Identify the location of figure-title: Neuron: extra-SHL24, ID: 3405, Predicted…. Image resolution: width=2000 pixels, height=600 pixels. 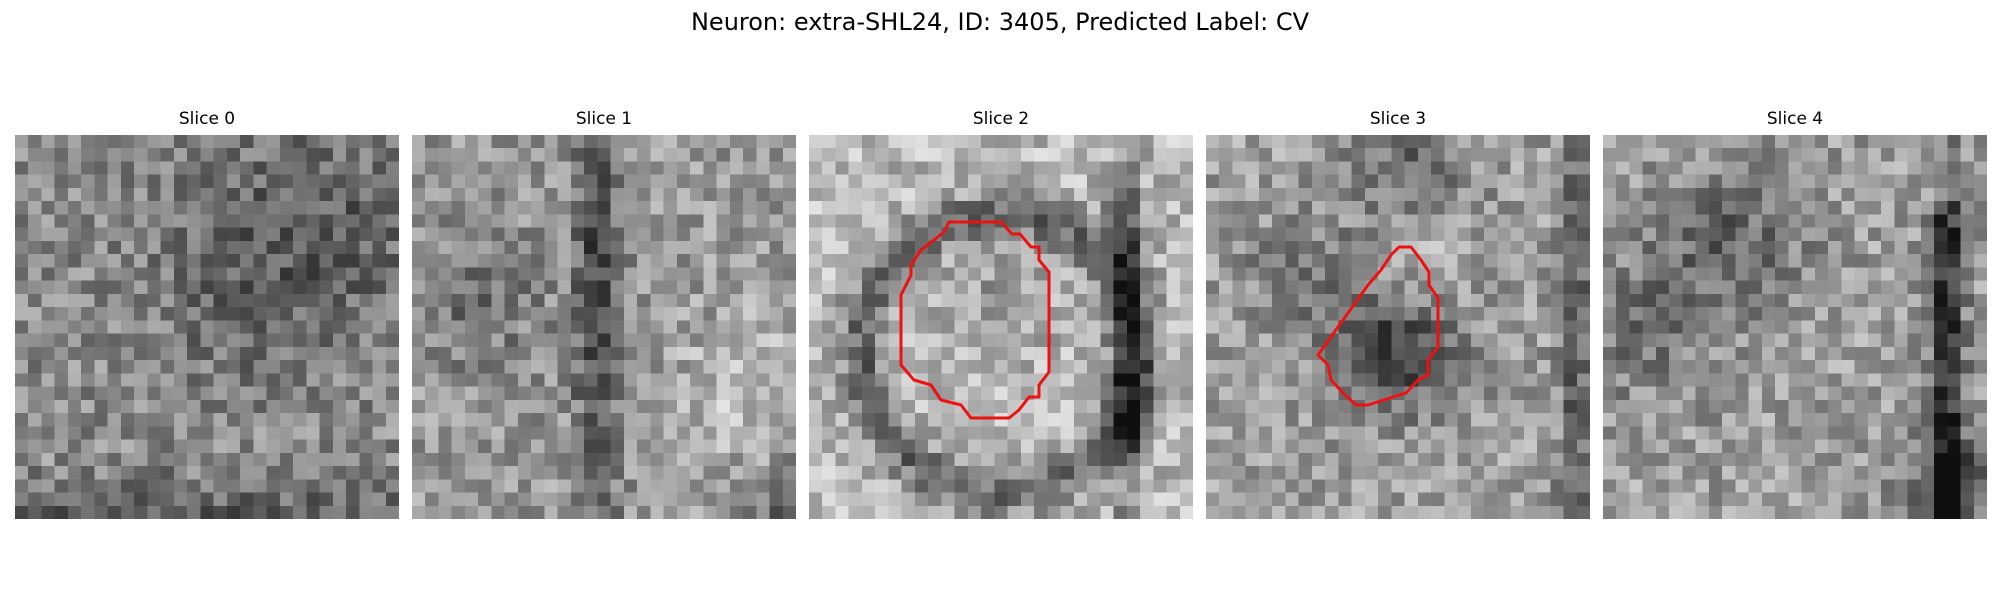
(1000, 22).